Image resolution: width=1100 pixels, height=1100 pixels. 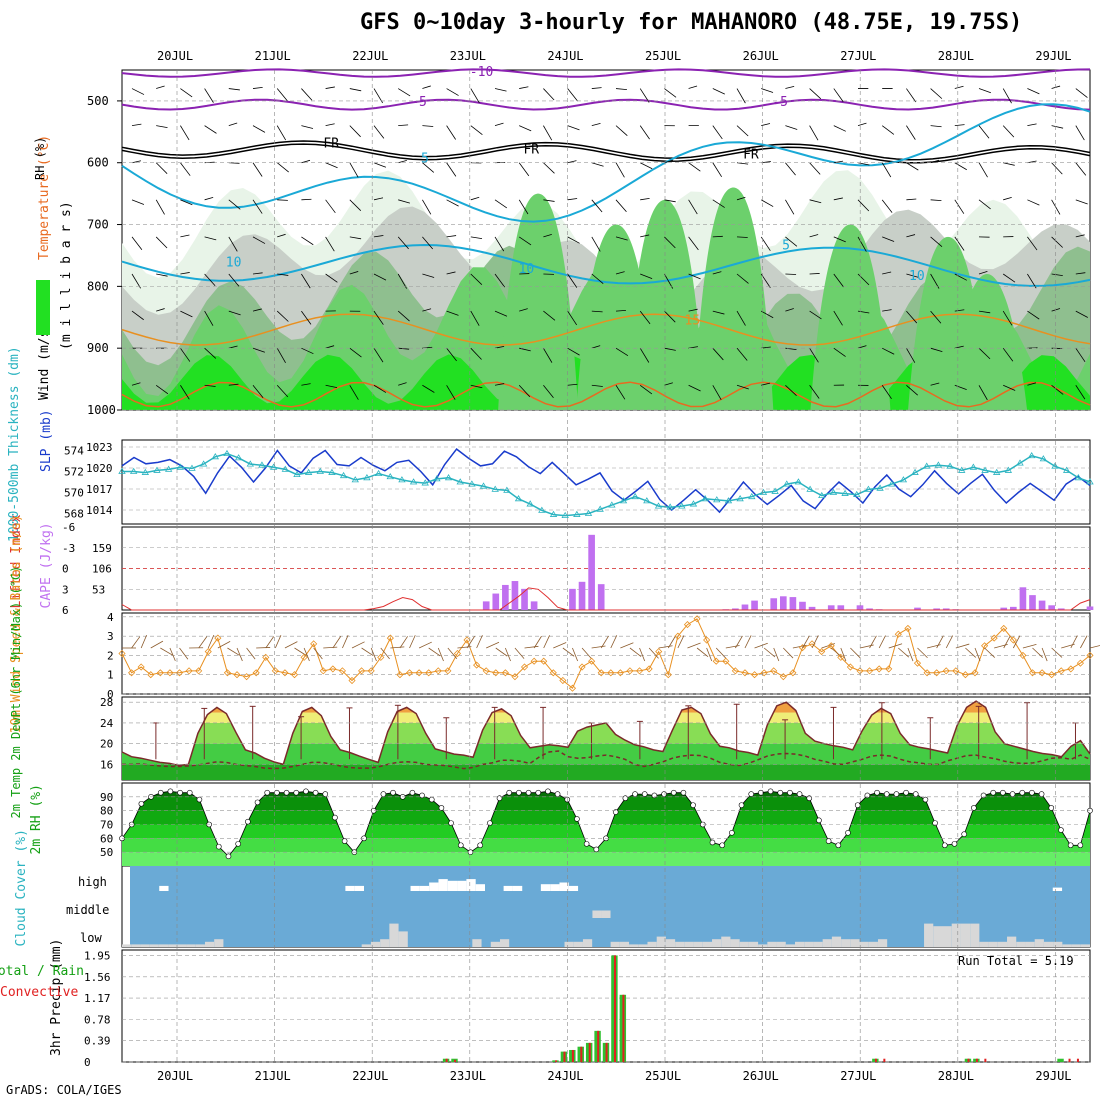 What do you see at coordinates (110, 636) in the screenshot?
I see `wind-tick-label: 3` at bounding box center [110, 636].